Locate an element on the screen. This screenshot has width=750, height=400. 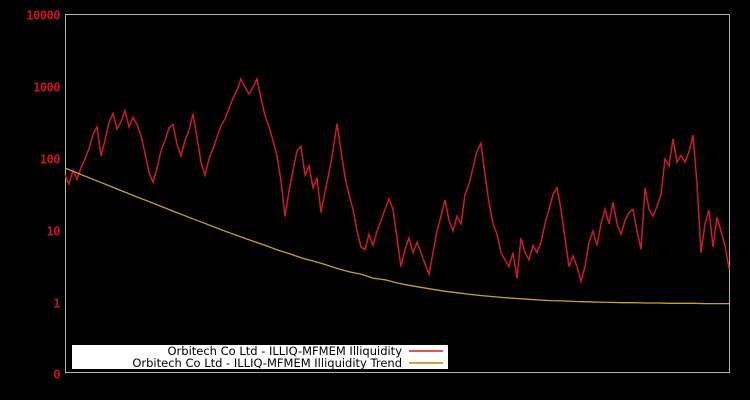
y-axis-tick-label: 1 is located at coordinates (56, 304).